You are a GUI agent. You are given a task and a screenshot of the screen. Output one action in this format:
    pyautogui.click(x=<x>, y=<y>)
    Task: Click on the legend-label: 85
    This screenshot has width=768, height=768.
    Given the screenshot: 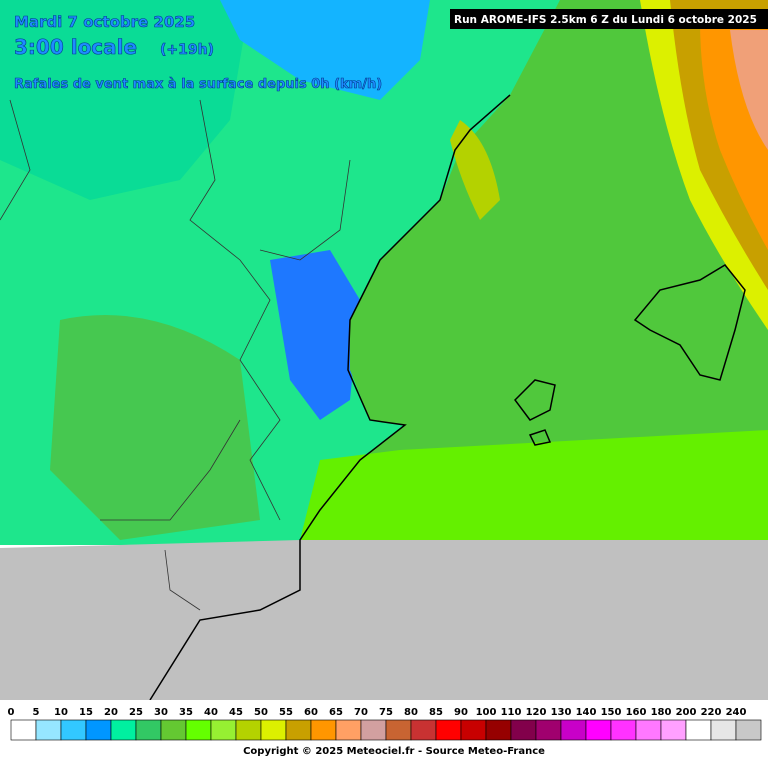 What is the action you would take?
    pyautogui.click(x=436, y=712)
    